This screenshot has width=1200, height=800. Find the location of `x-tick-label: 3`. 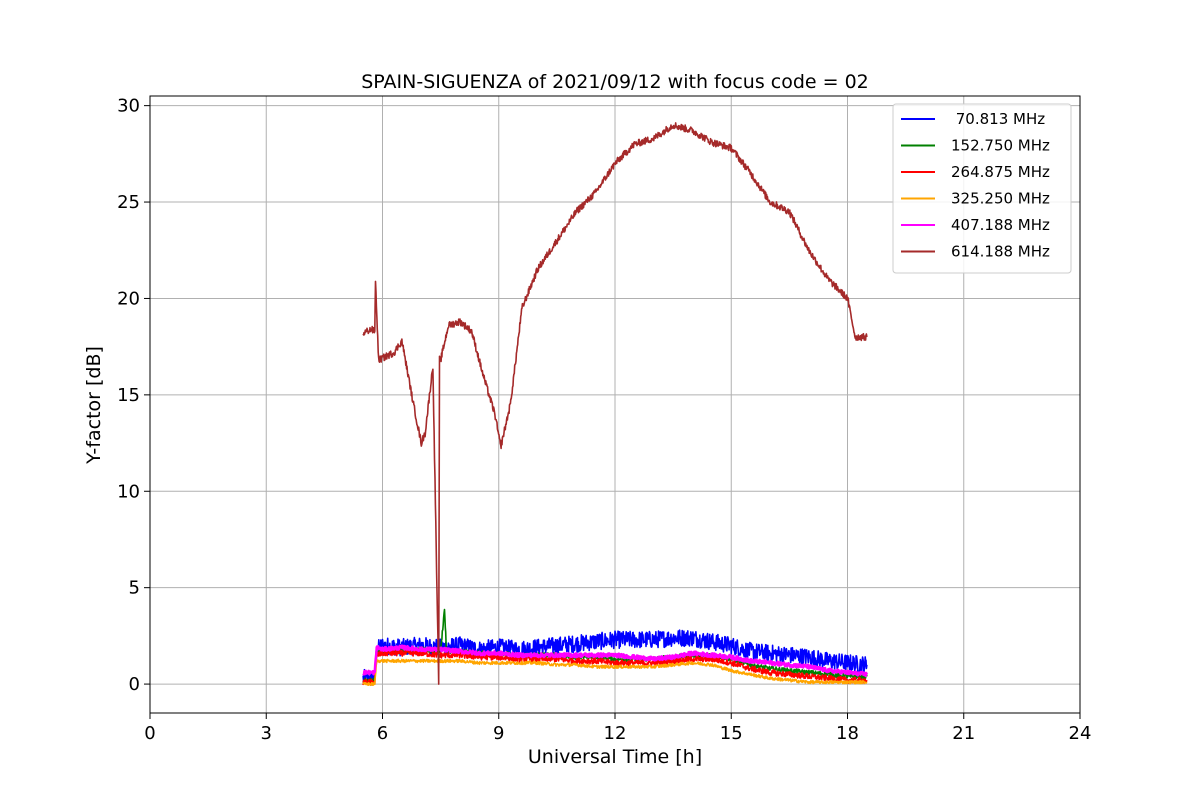

x-tick-label: 3 is located at coordinates (266, 733).